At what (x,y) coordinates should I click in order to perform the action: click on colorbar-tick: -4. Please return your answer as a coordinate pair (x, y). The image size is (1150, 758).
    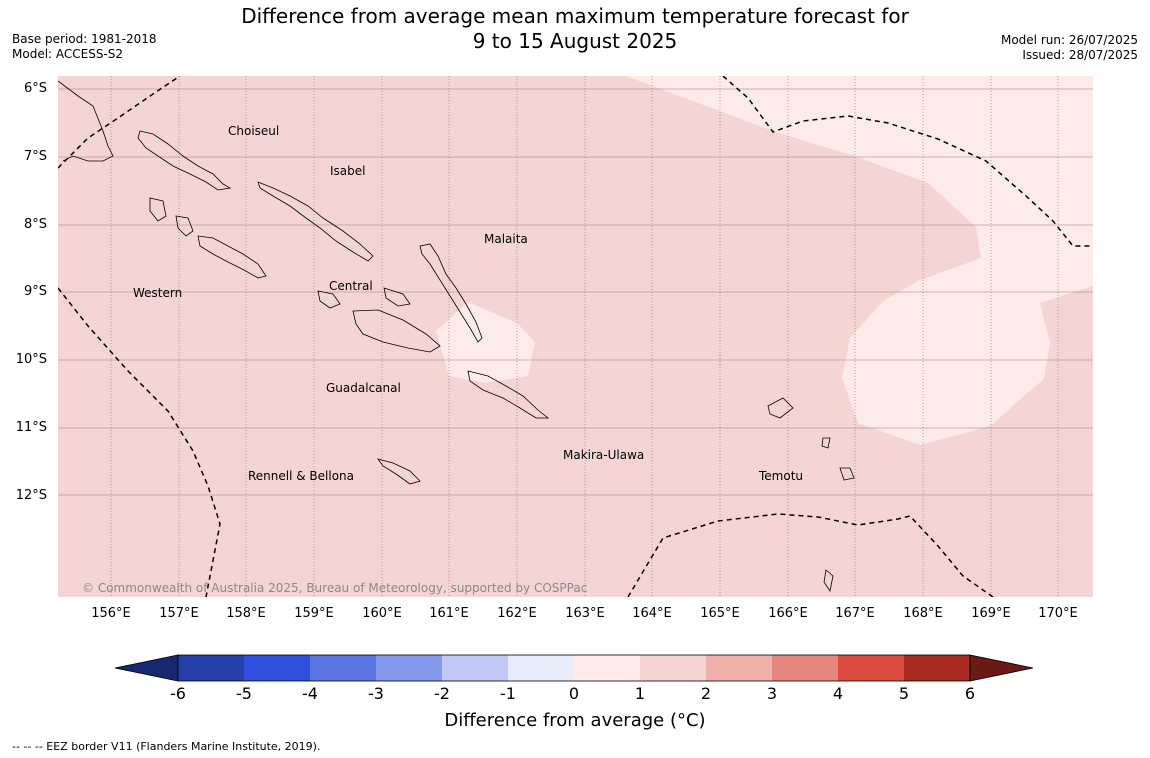
    Looking at the image, I should click on (310, 693).